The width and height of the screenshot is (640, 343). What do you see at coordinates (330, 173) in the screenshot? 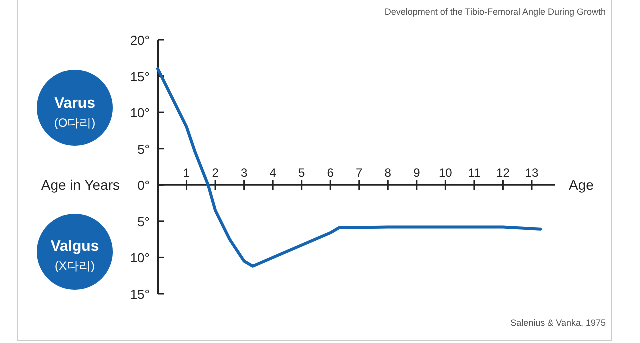
I see `x-tick-label: 6` at bounding box center [330, 173].